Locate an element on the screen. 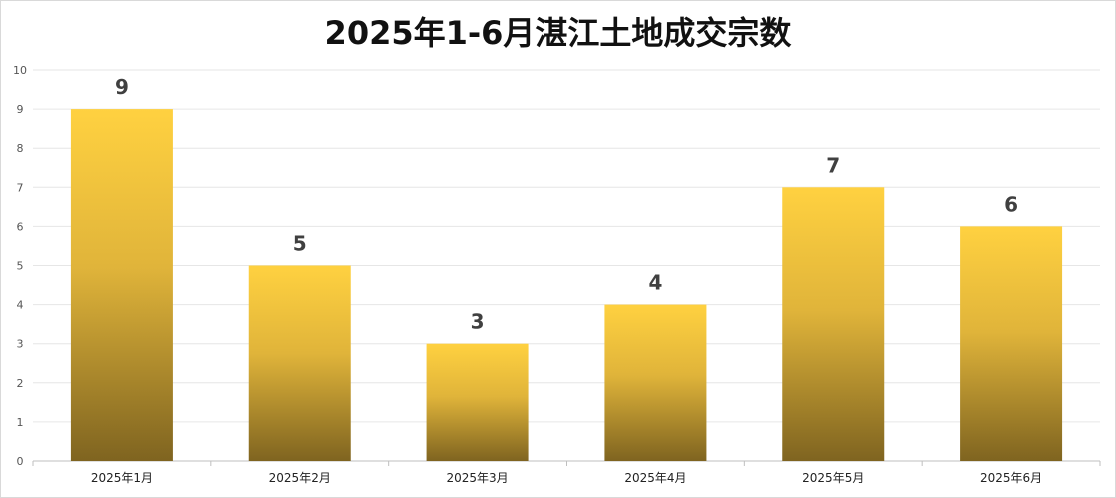 This screenshot has width=1116, height=498. x-tick-label: 2025年1月 is located at coordinates (122, 478).